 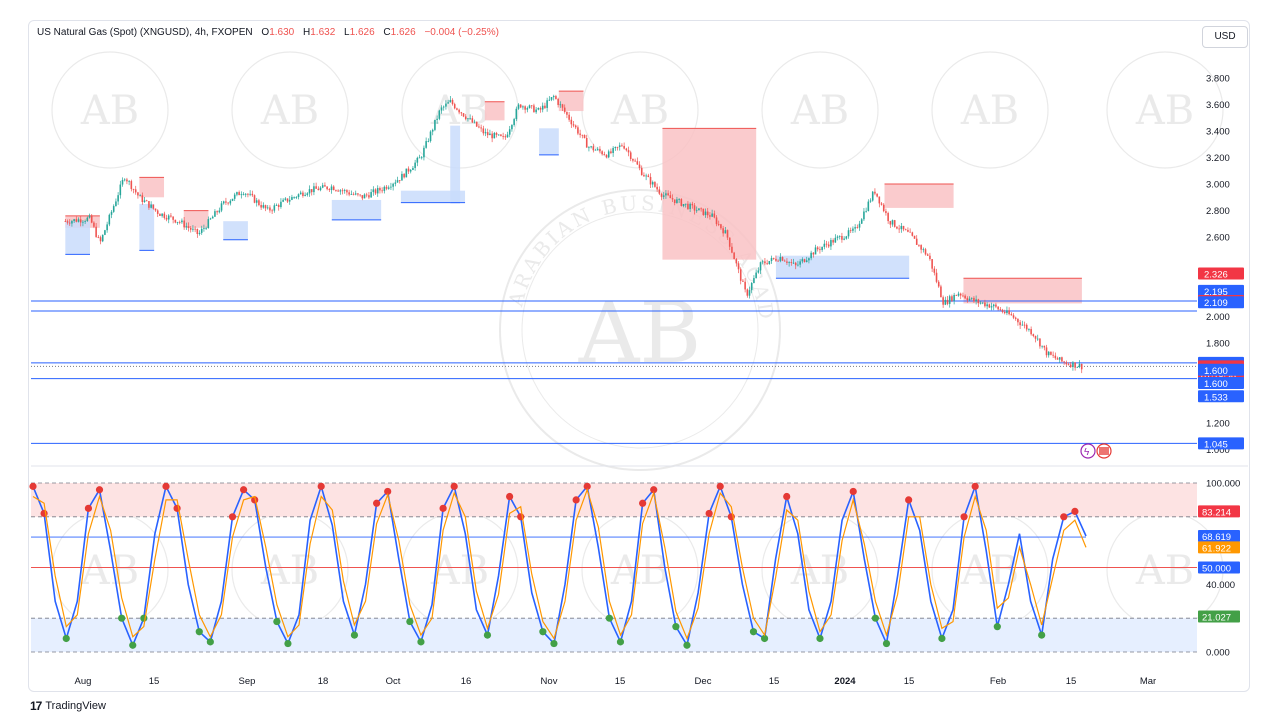 What do you see at coordinates (1216, 548) in the screenshot?
I see `oscillator-value-tag-label: 61.922` at bounding box center [1216, 548].